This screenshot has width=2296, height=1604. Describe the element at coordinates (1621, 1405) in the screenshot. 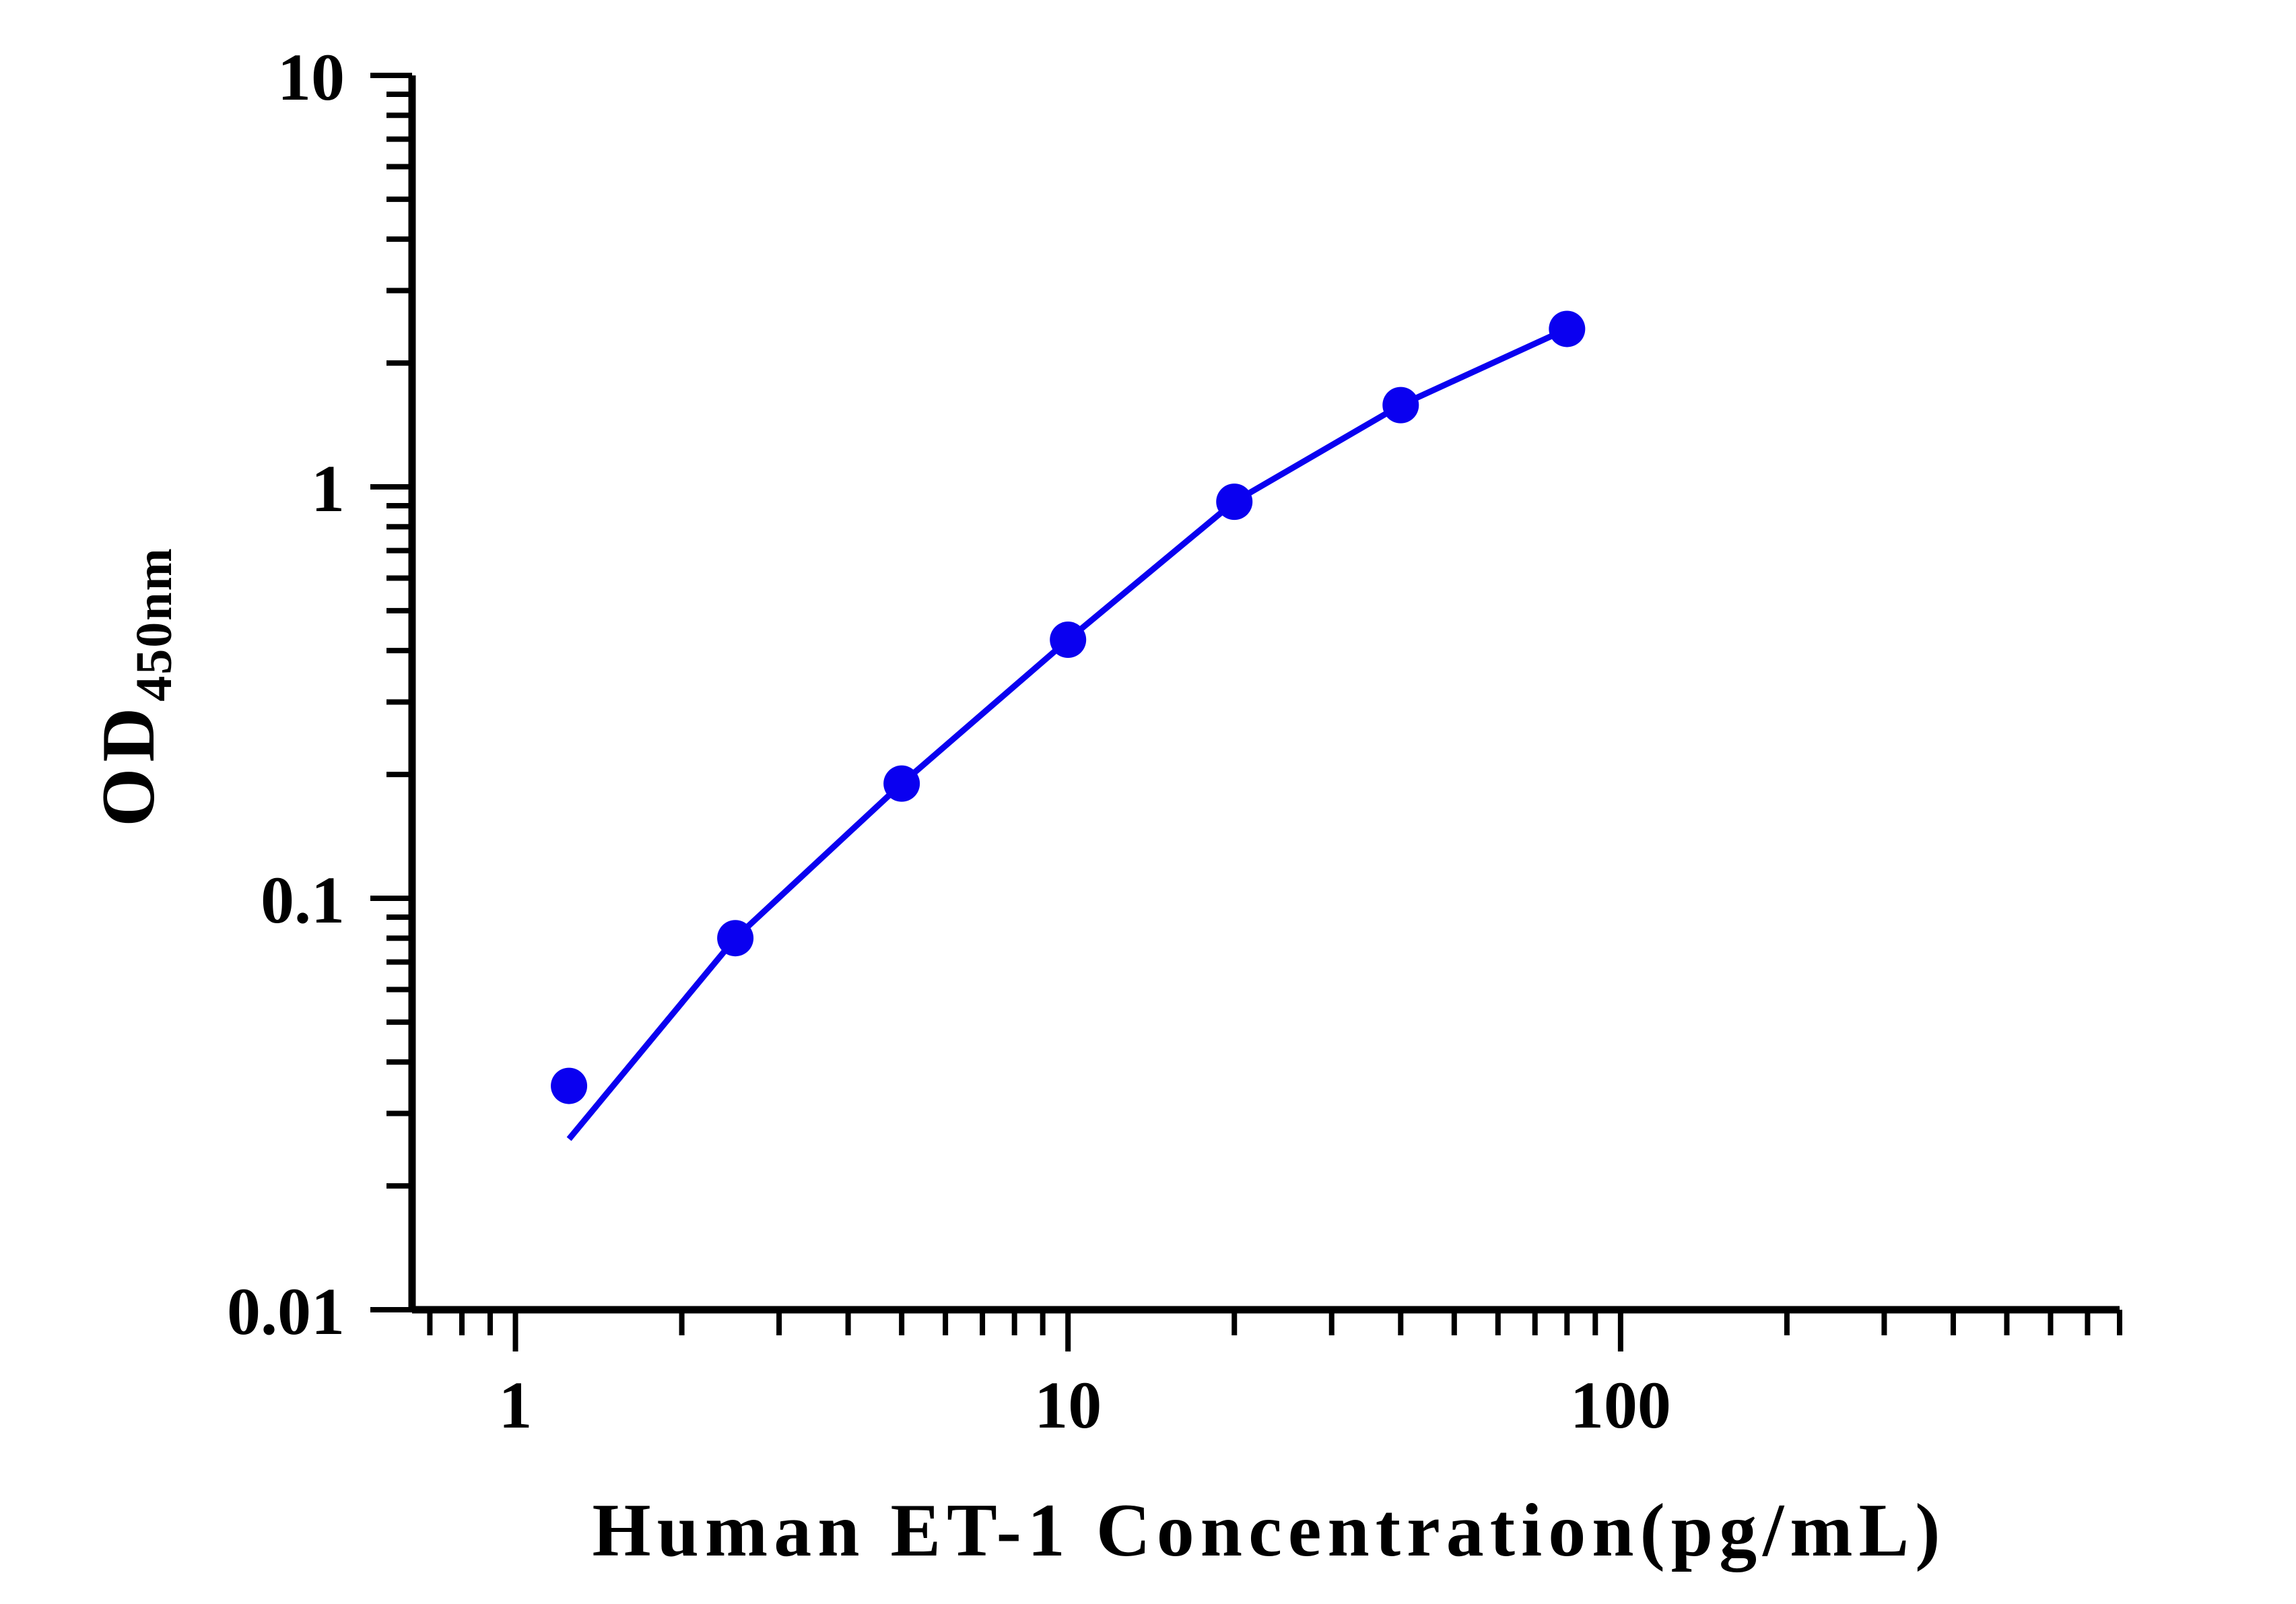

I see `x-tick-label: 100` at that location.